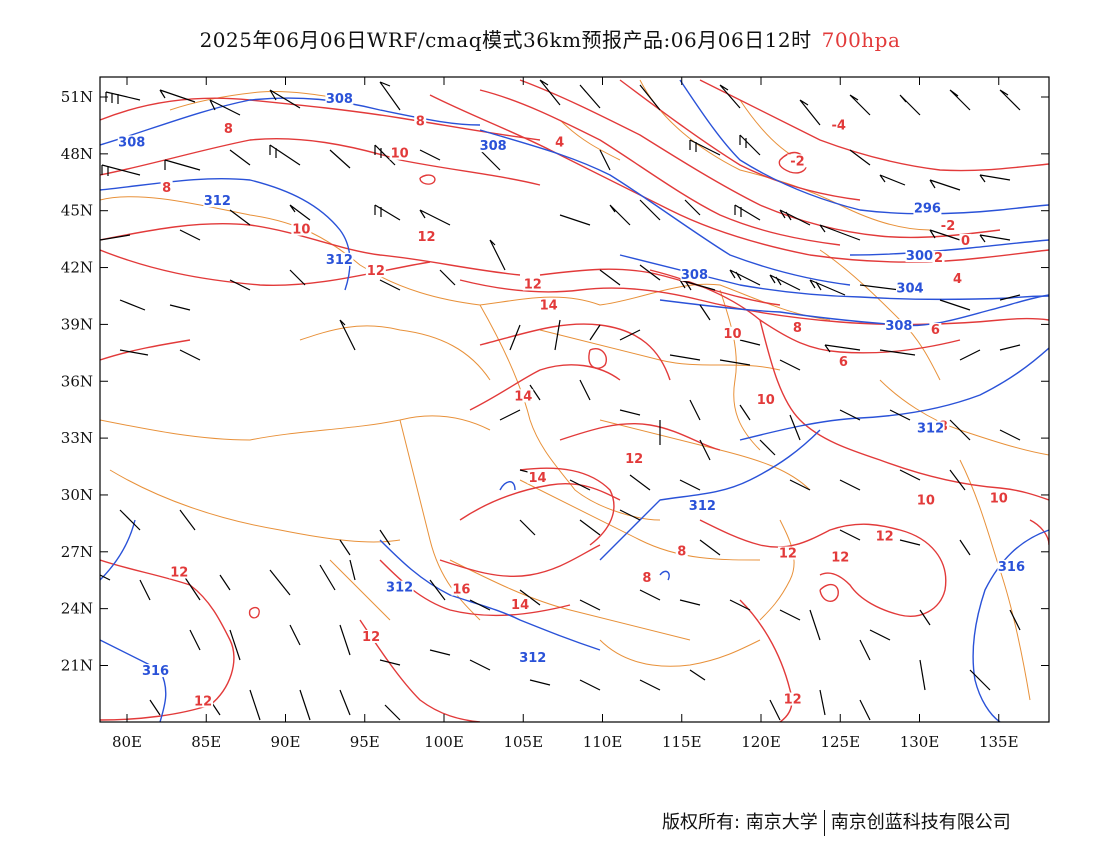  Describe the element at coordinates (77, 495) in the screenshot. I see `lat-tick-label: 30N` at that location.